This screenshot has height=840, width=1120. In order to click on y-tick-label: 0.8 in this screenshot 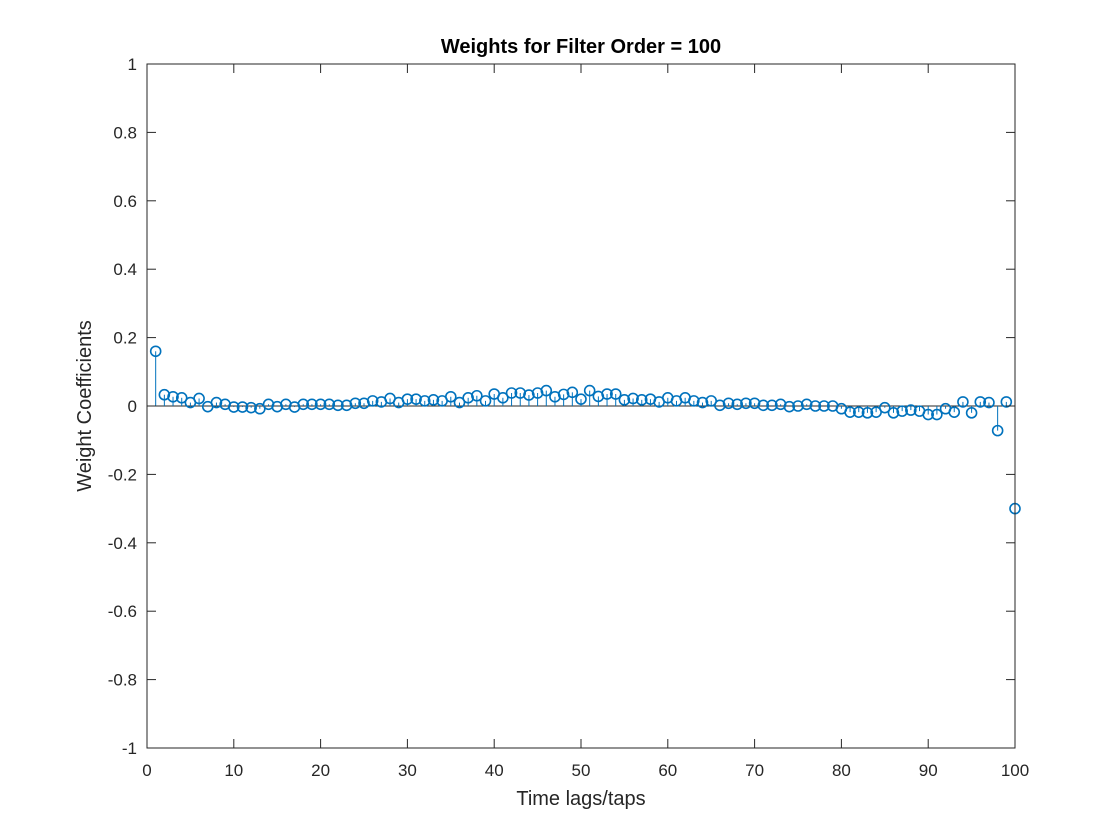, I will do `click(125, 132)`.